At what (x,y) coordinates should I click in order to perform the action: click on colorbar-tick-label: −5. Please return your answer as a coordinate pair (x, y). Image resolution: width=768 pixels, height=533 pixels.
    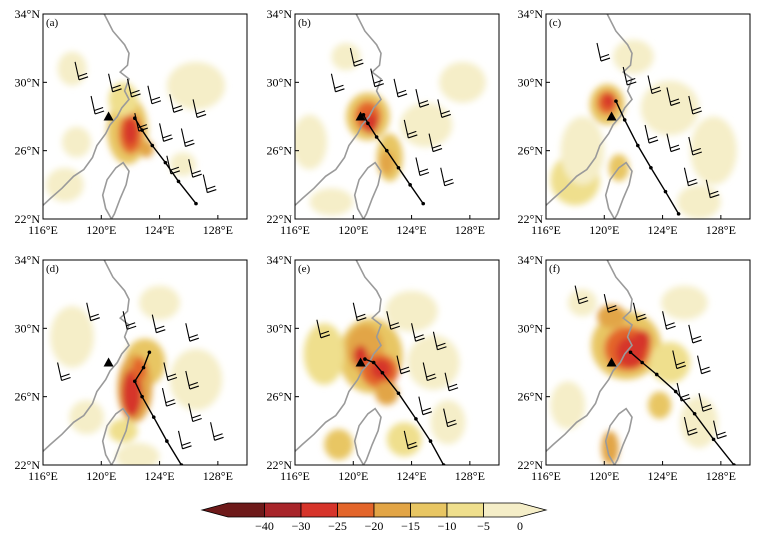
    Looking at the image, I should click on (483, 526).